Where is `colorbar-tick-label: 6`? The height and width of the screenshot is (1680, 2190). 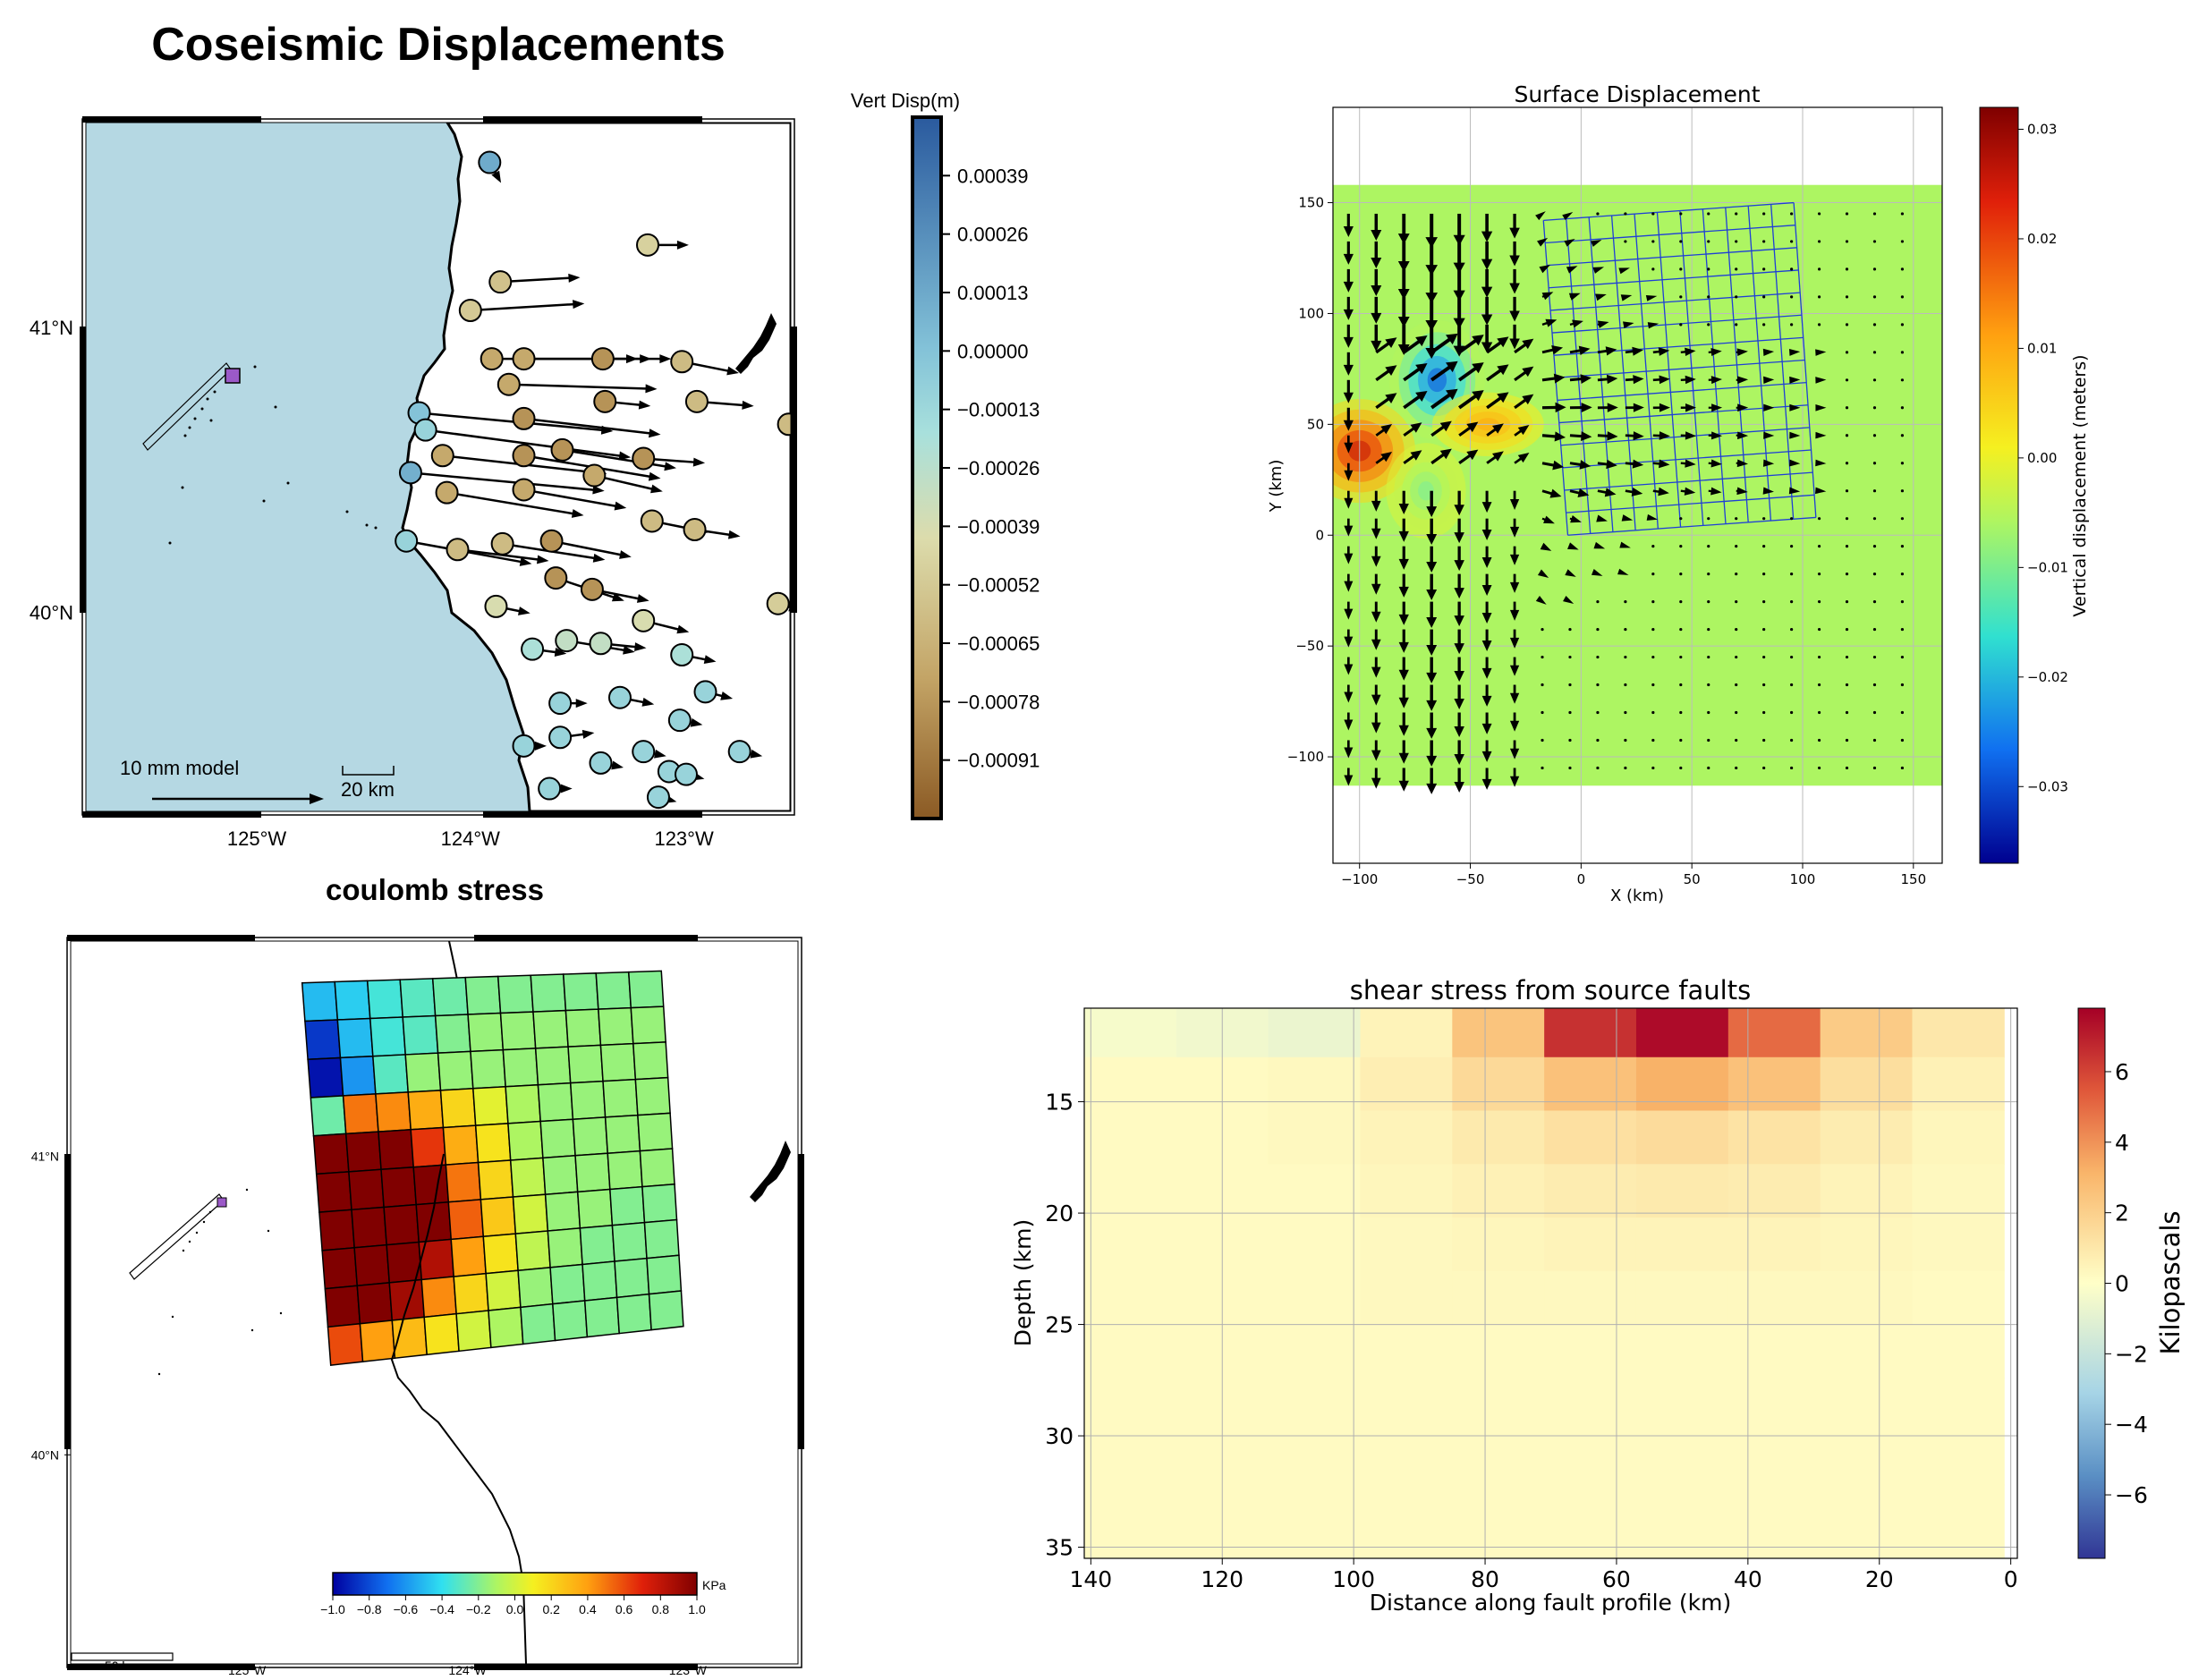 colorbar-tick-label: 6 is located at coordinates (2122, 1072).